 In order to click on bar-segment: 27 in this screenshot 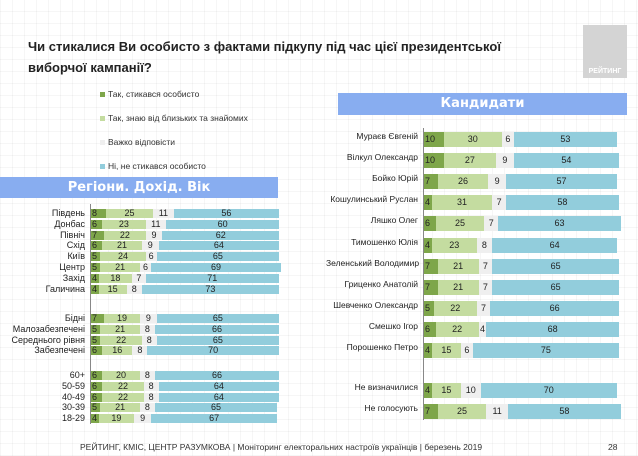, I will do `click(470, 161)`.